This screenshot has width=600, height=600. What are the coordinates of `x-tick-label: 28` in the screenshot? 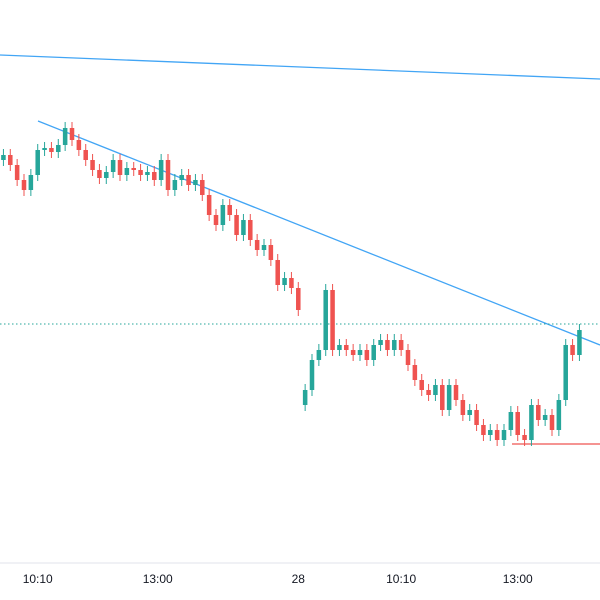 It's located at (299, 579).